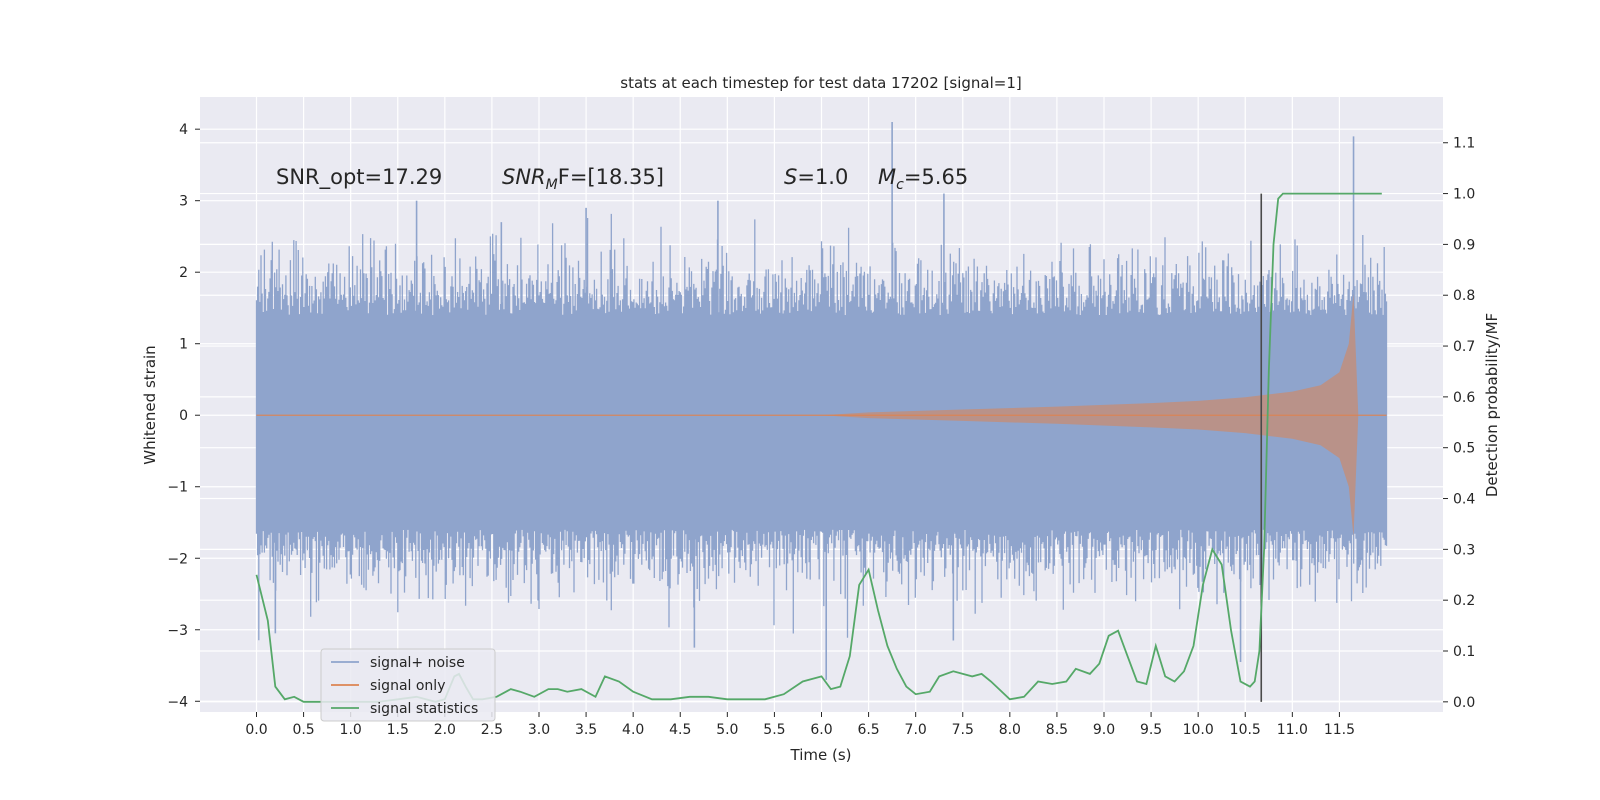 The height and width of the screenshot is (800, 1600). Describe the element at coordinates (177, 559) in the screenshot. I see `y-left-tick-label: −2` at that location.